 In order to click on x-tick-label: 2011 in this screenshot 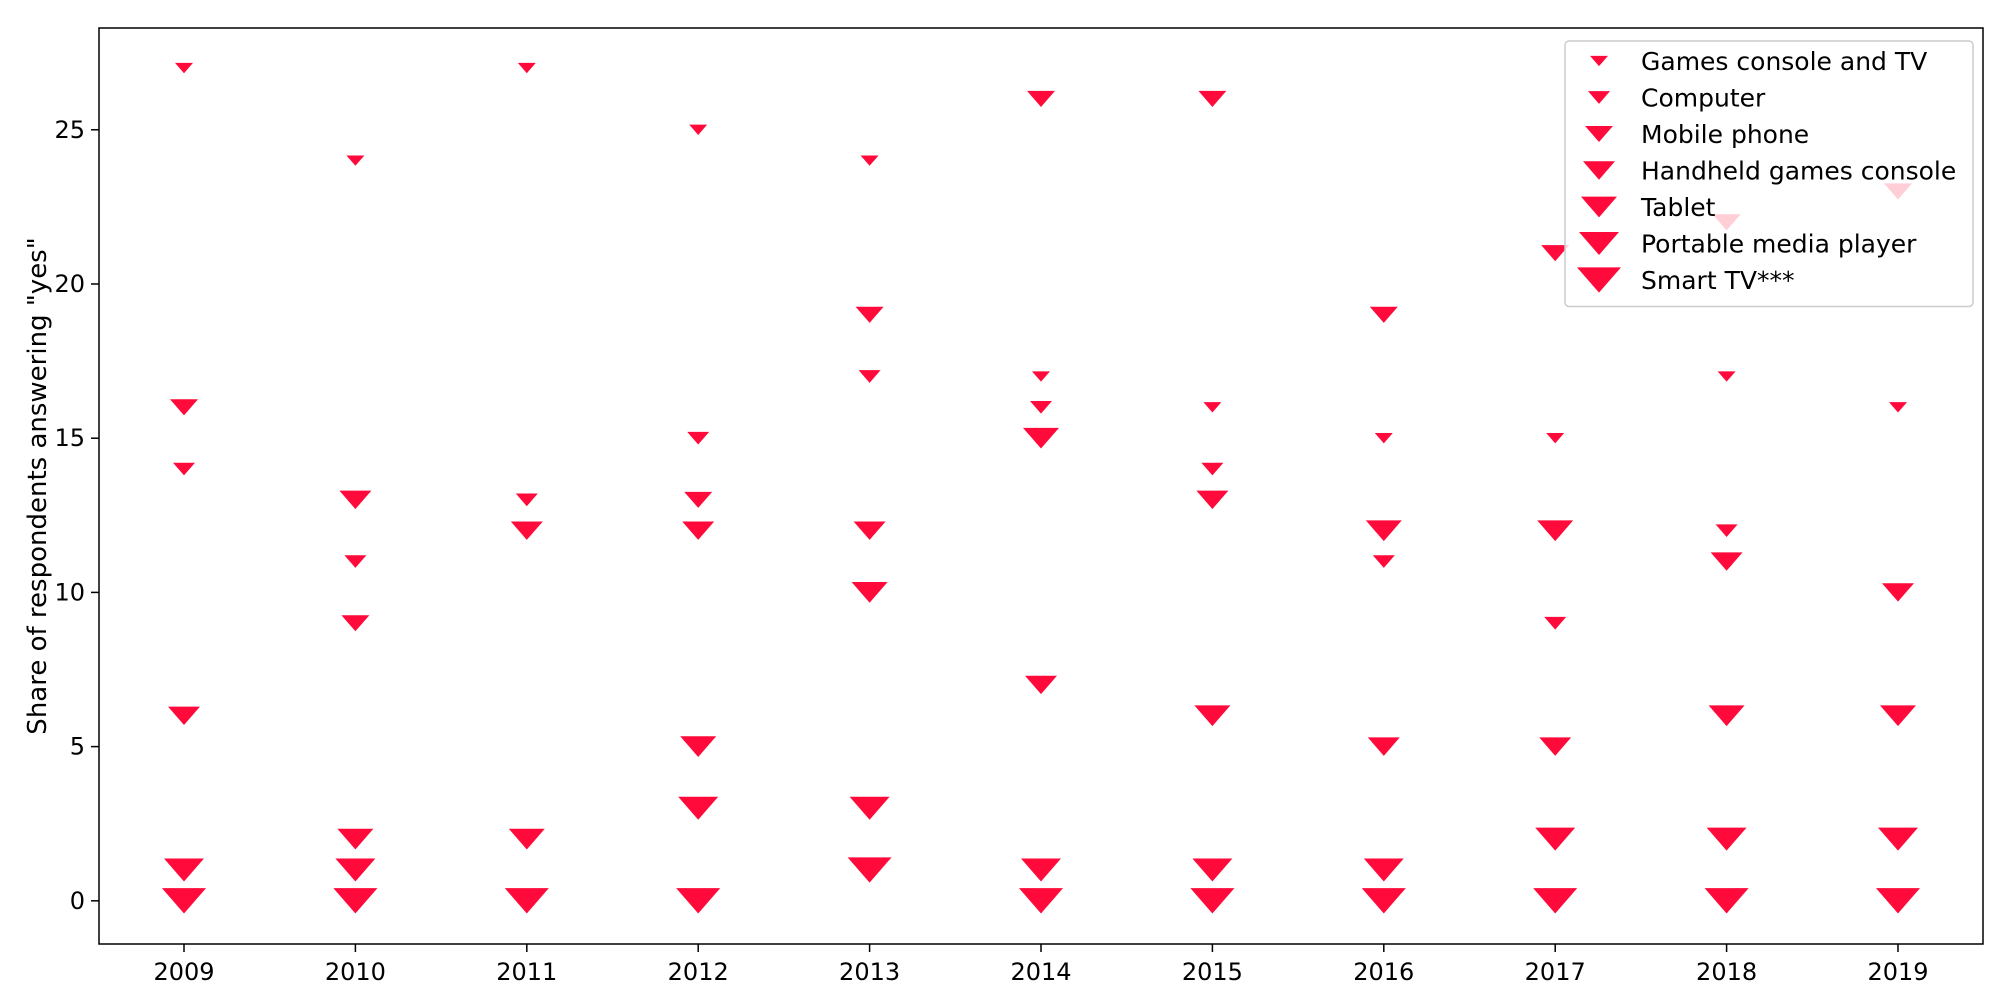, I will do `click(526, 972)`.